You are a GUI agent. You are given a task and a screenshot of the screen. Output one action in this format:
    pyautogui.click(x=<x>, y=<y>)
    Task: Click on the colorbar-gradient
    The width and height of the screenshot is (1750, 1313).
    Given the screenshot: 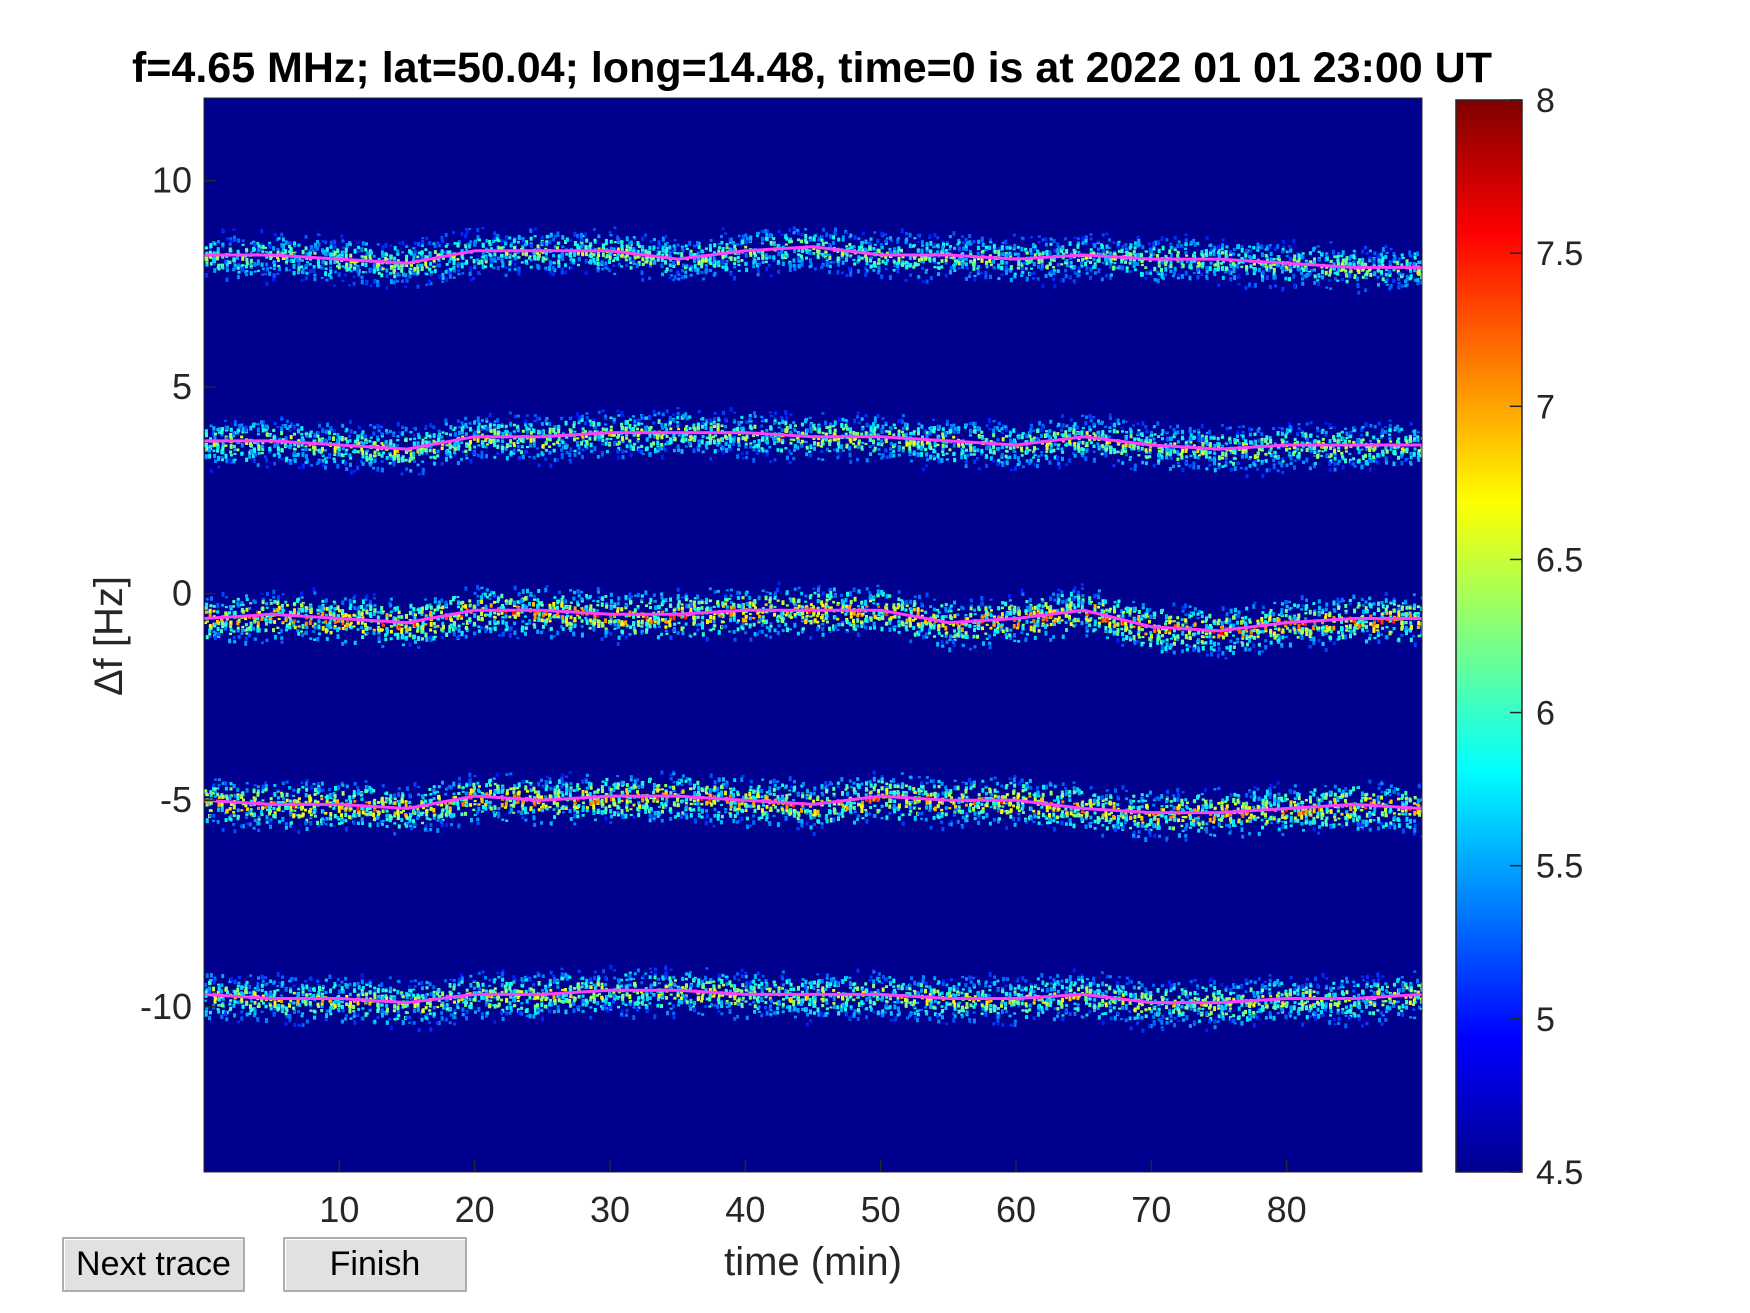 What is the action you would take?
    pyautogui.click(x=1489, y=636)
    